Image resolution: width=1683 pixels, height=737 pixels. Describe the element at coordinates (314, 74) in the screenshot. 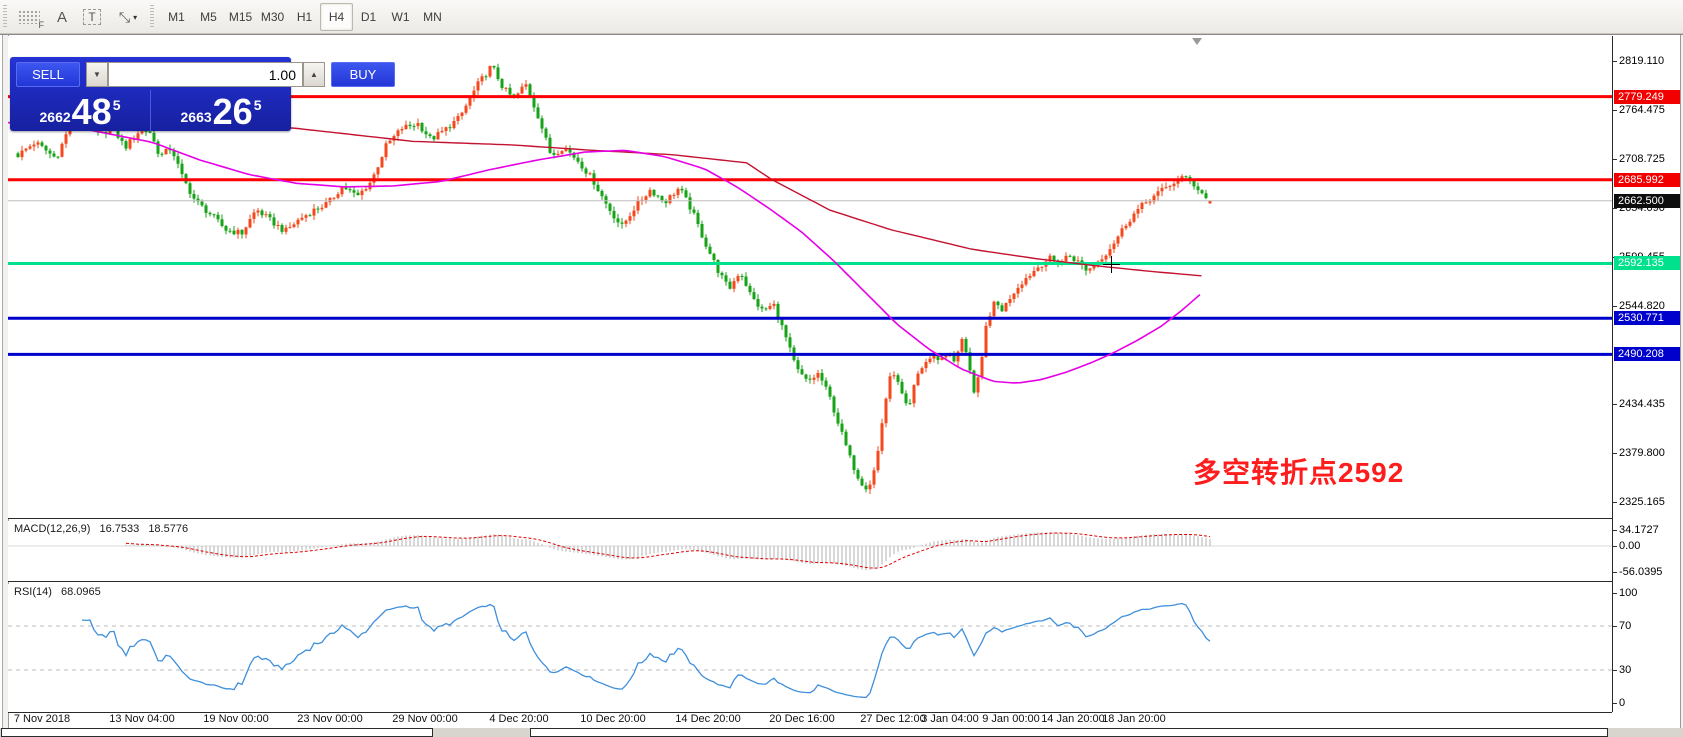

I see `volume-increase-button: ▲` at that location.